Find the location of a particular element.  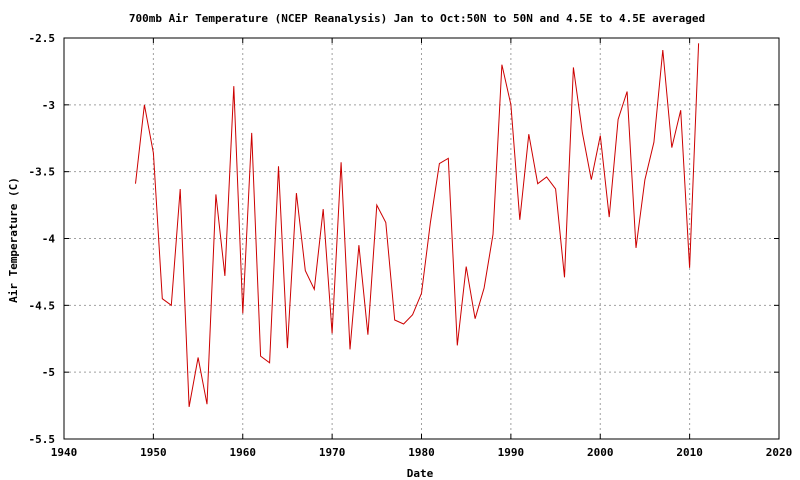

x-tick-label-1960: 1960 is located at coordinates (243, 452).